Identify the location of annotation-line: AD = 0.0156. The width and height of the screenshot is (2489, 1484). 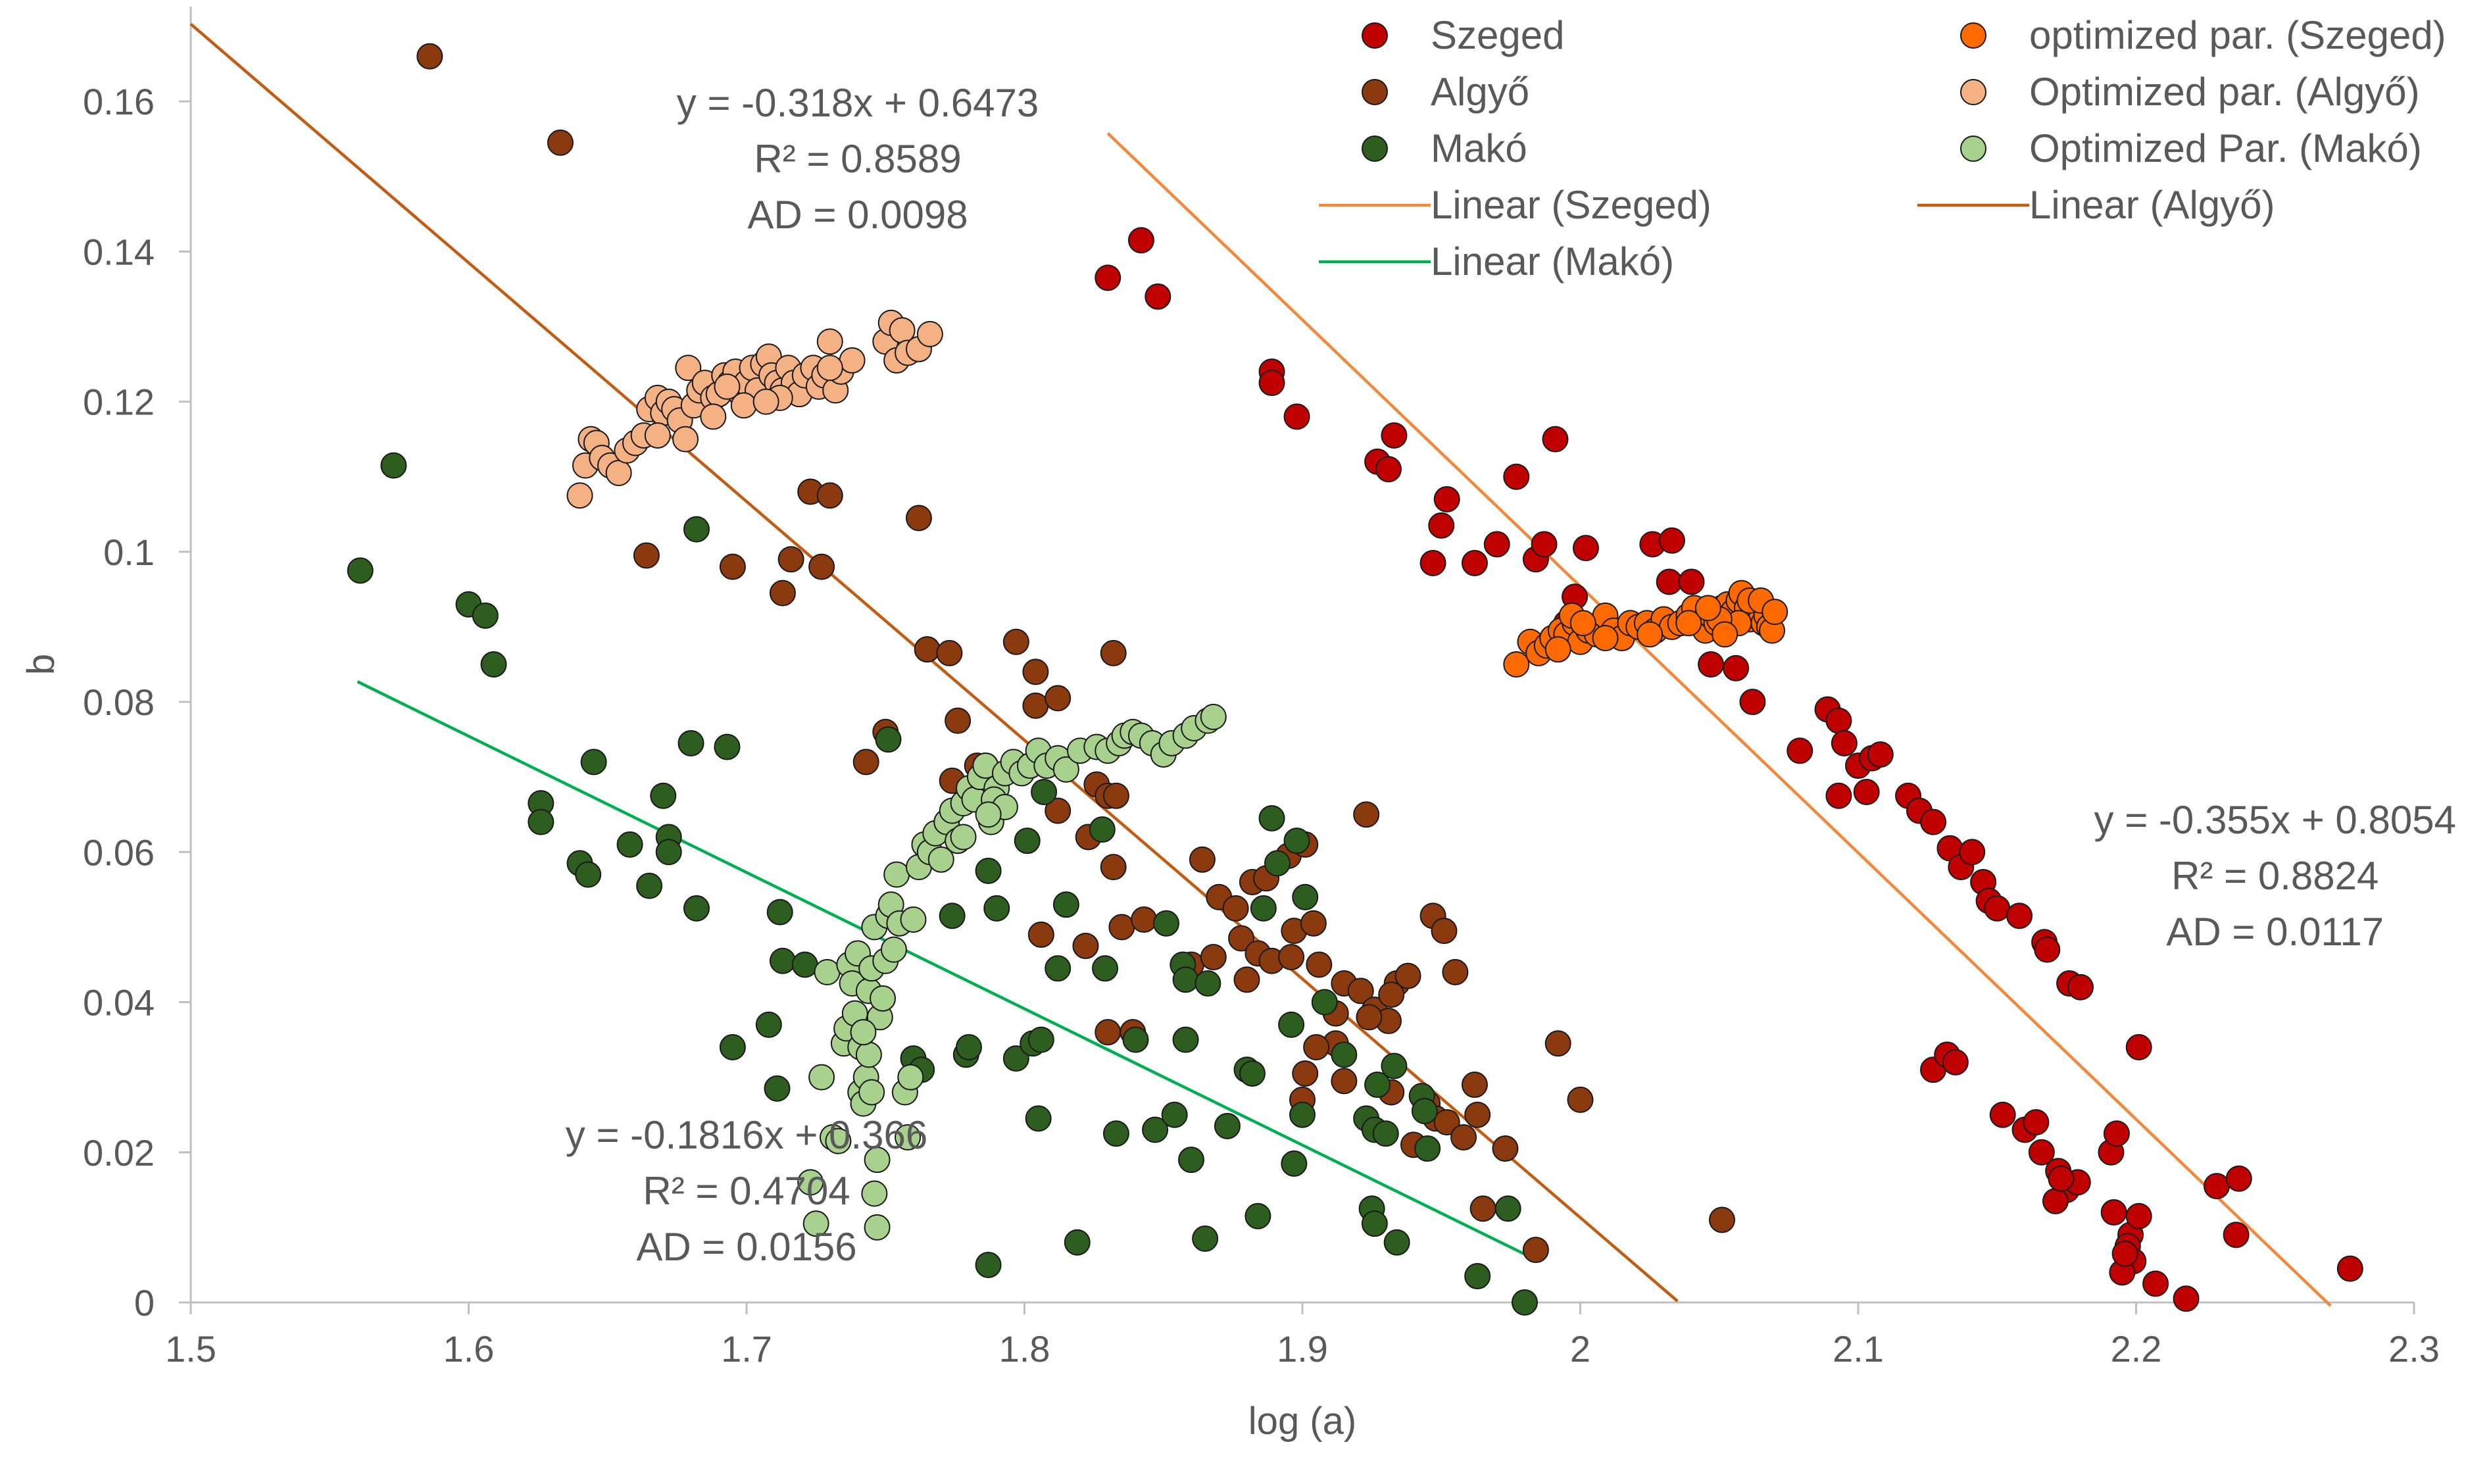
(746, 1247).